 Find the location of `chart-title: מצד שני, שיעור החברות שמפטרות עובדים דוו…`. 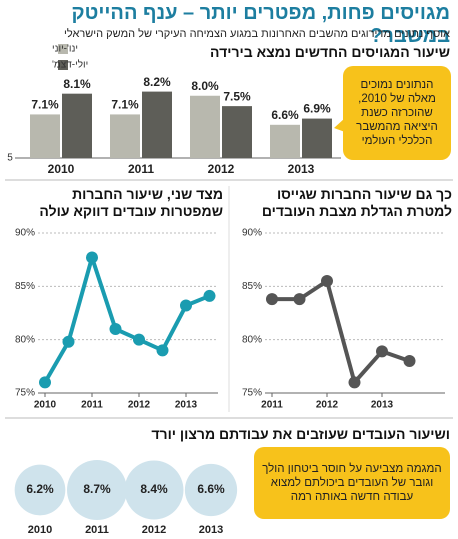

chart-title: מצד שני, שיעור החברות שמפטרות עובדים דוו… is located at coordinates (131, 202).